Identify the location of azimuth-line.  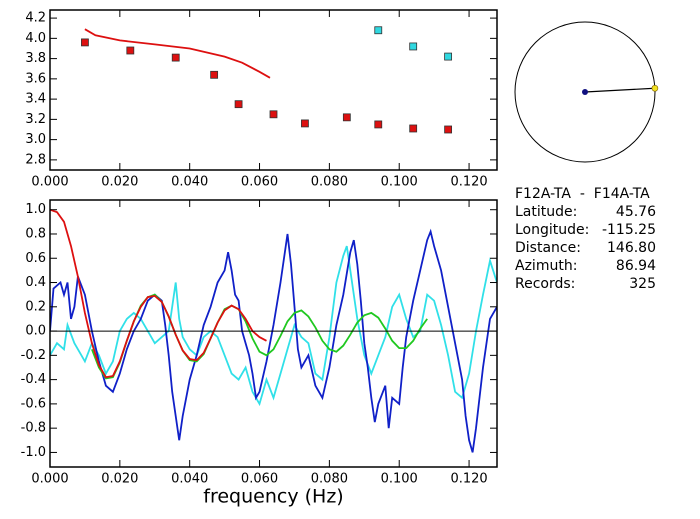
(619, 90).